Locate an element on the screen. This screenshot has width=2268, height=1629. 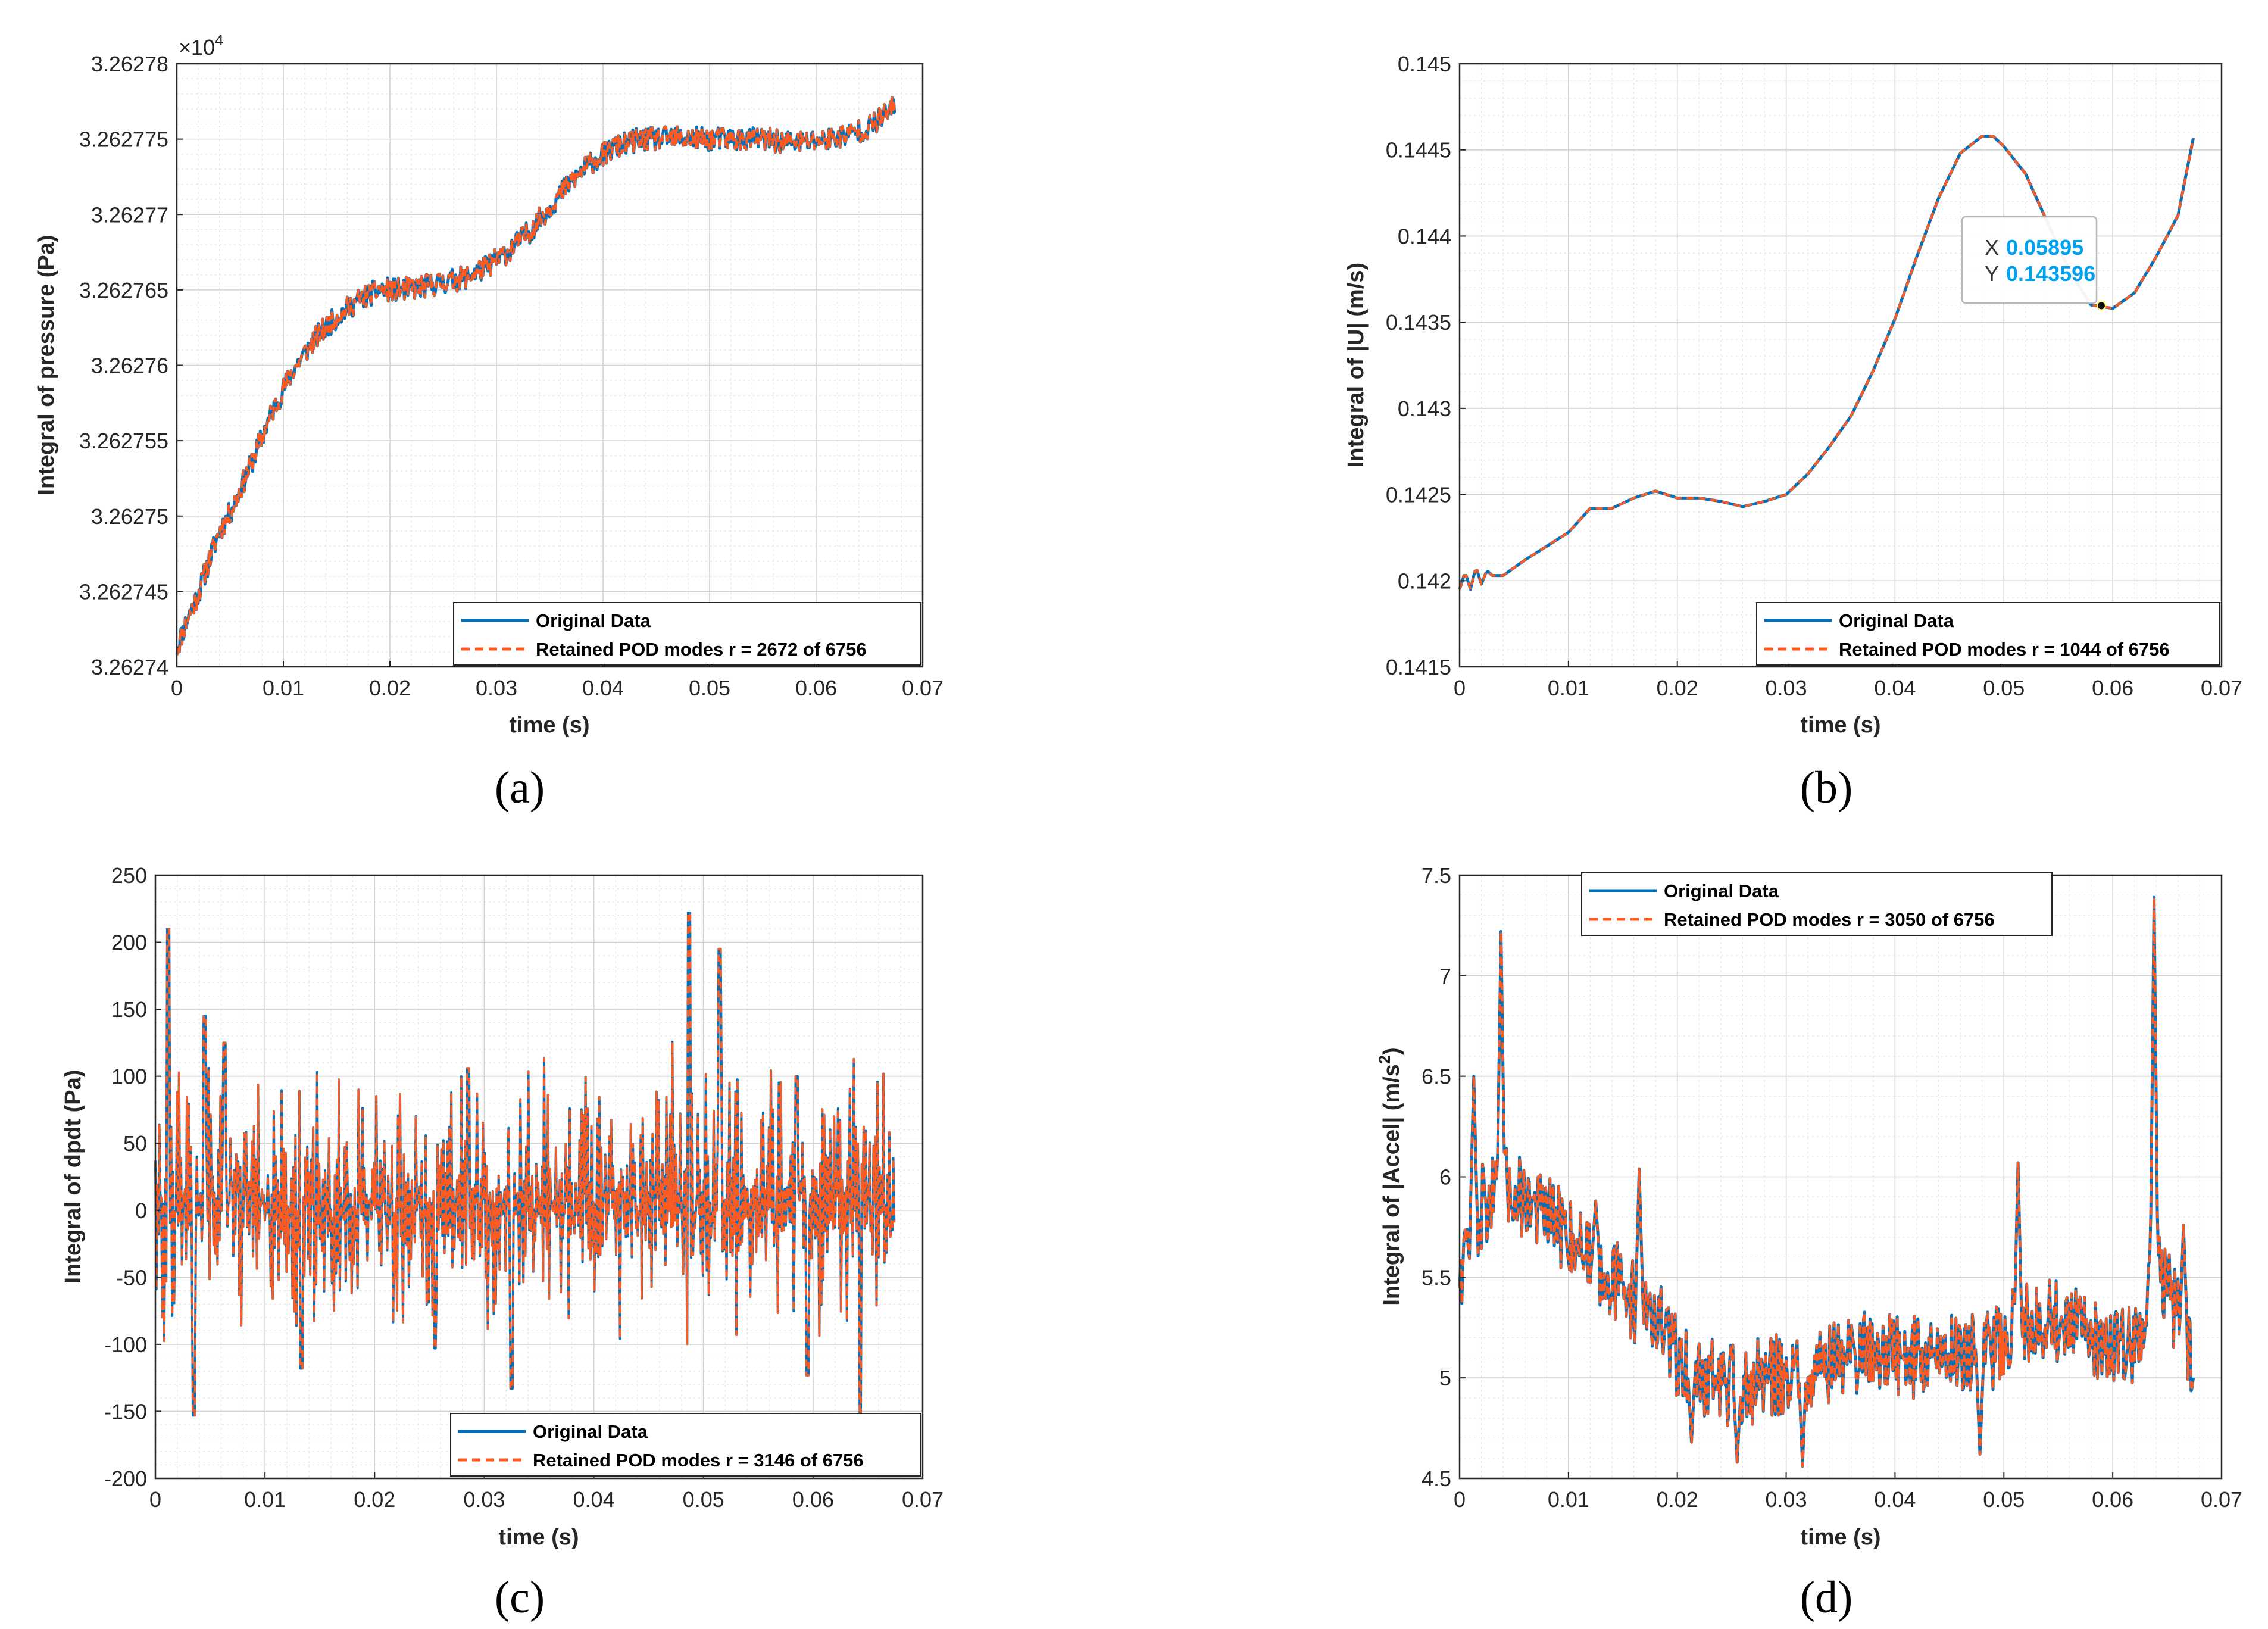
legend-label-original-c: Original Data is located at coordinates (590, 1431).